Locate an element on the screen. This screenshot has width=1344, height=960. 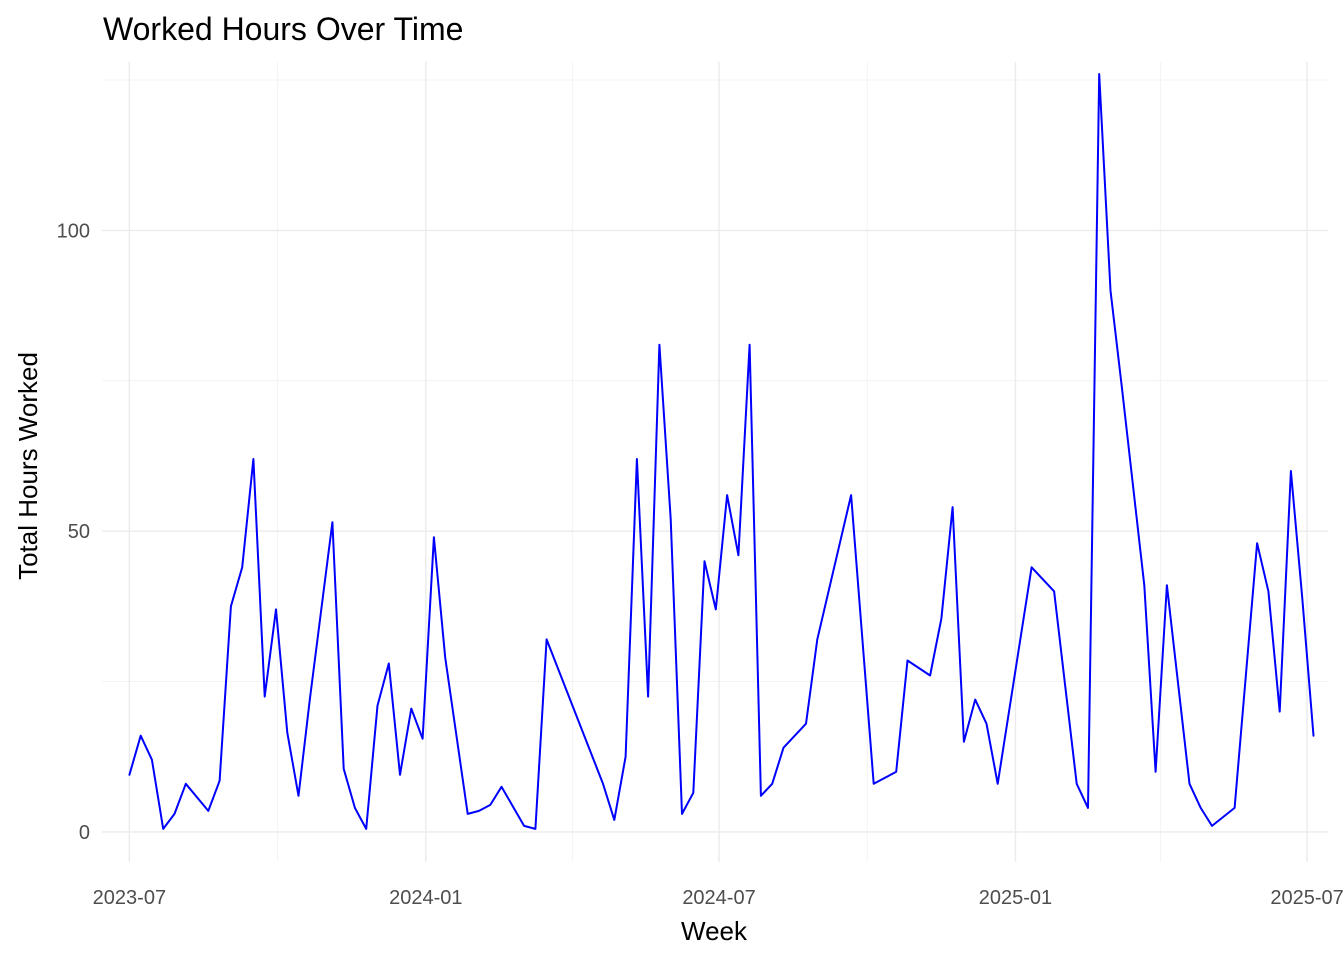
x-tick-label: 2025-07 is located at coordinates (1306, 898).